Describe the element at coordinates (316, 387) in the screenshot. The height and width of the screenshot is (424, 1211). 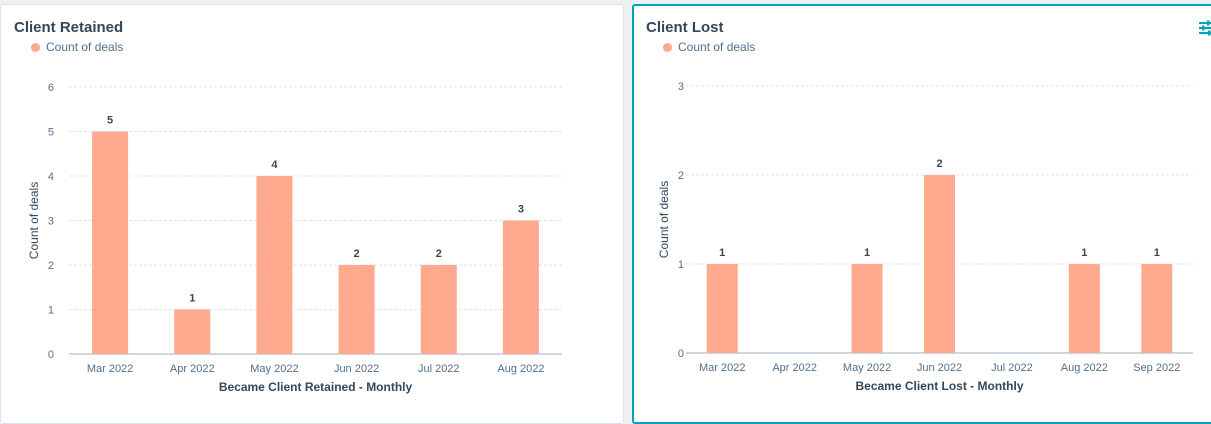
I see `x-axis-title: Became Client Retained - Monthly` at that location.